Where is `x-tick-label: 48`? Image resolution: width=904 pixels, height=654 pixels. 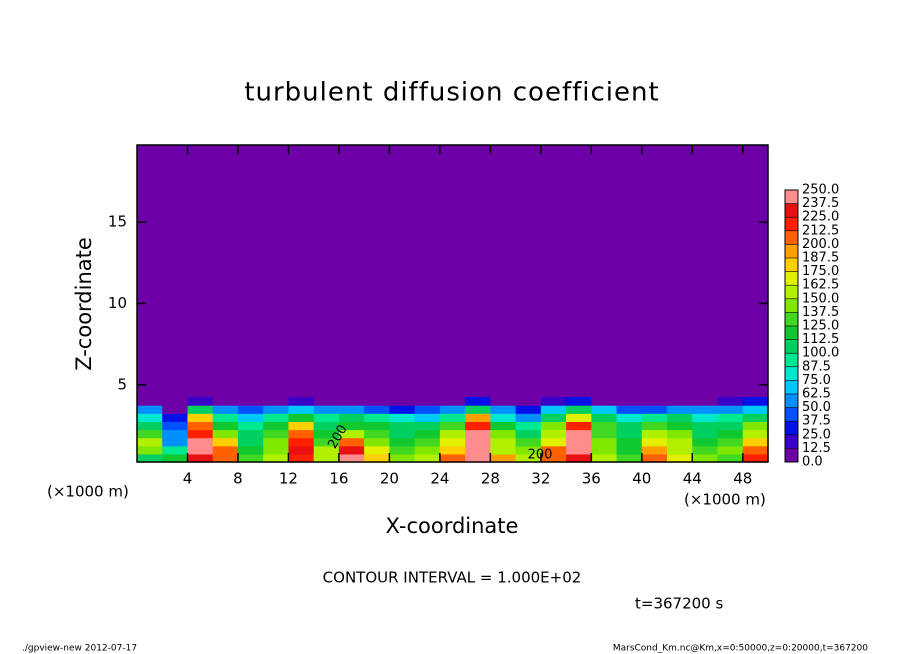
x-tick-label: 48 is located at coordinates (742, 479).